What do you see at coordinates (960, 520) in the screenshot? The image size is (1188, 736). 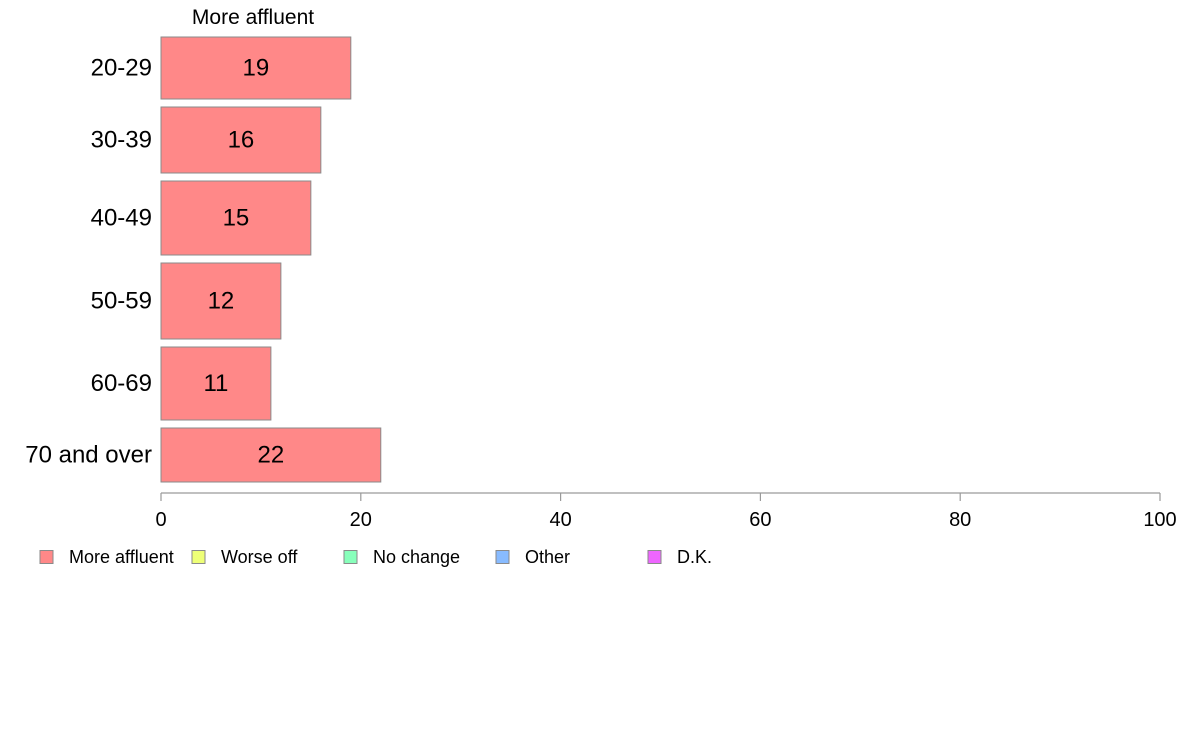 I see `x-tick-label: 80` at bounding box center [960, 520].